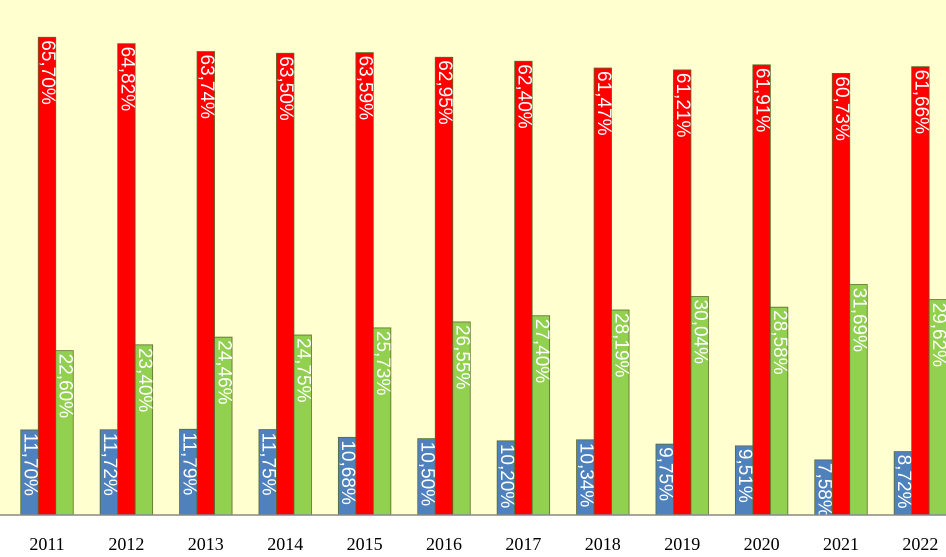 Image resolution: width=946 pixels, height=557 pixels. I want to click on value-label: 63,74%, so click(206, 87).